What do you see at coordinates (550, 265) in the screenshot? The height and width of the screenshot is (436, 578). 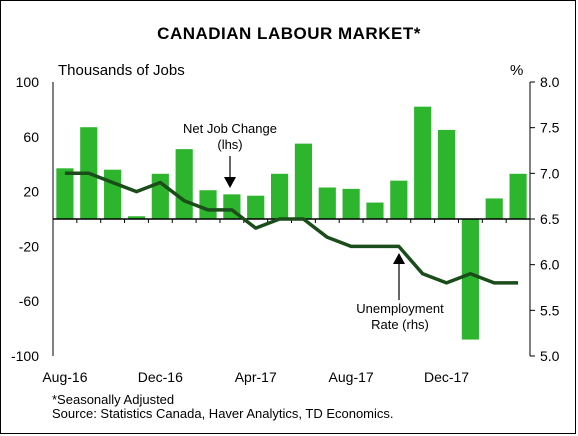 I see `right-tick-label: 6.0` at bounding box center [550, 265].